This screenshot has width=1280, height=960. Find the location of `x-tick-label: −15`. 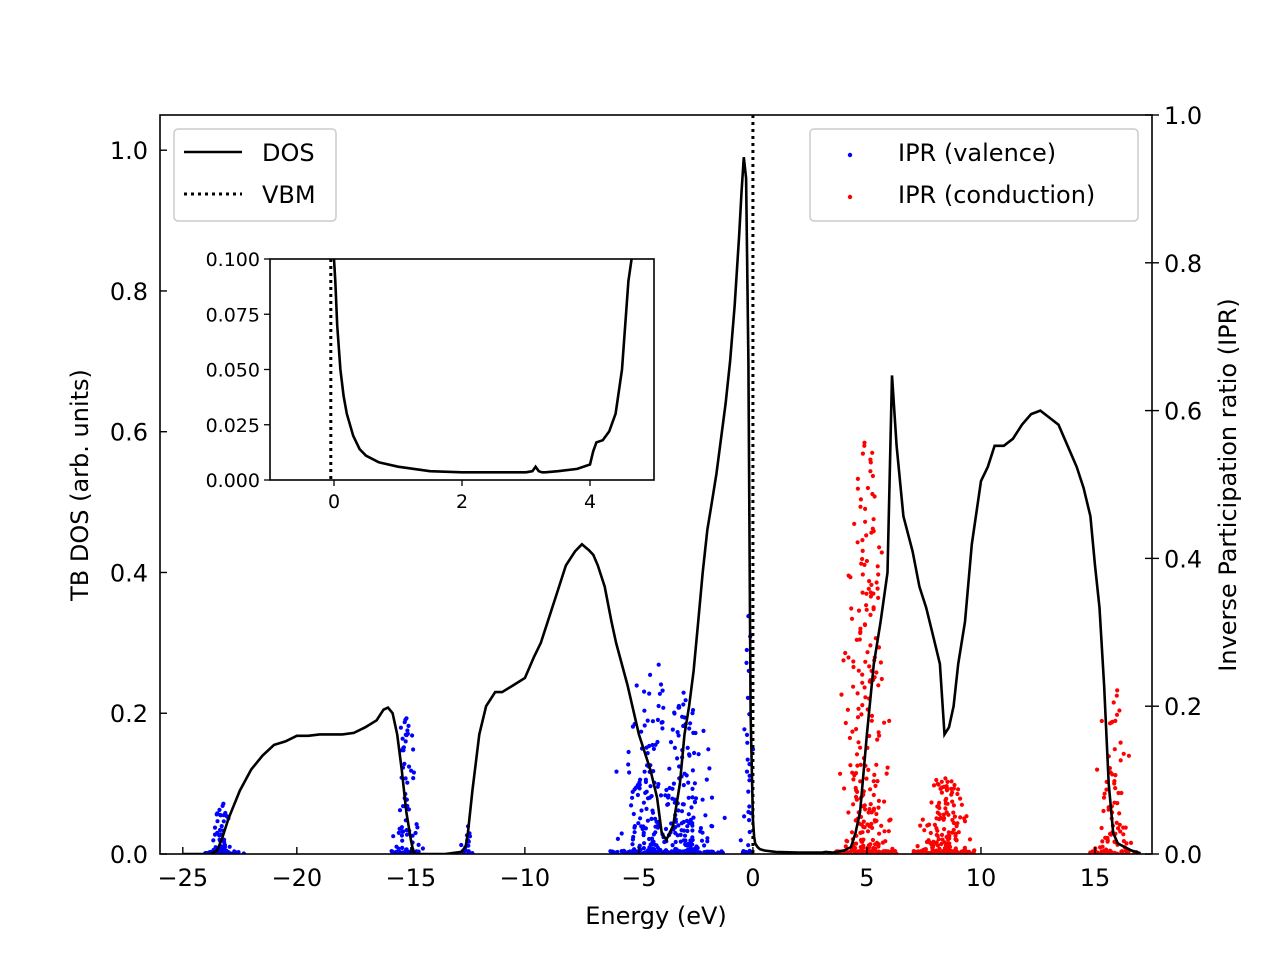

x-tick-label: −15 is located at coordinates (411, 878).